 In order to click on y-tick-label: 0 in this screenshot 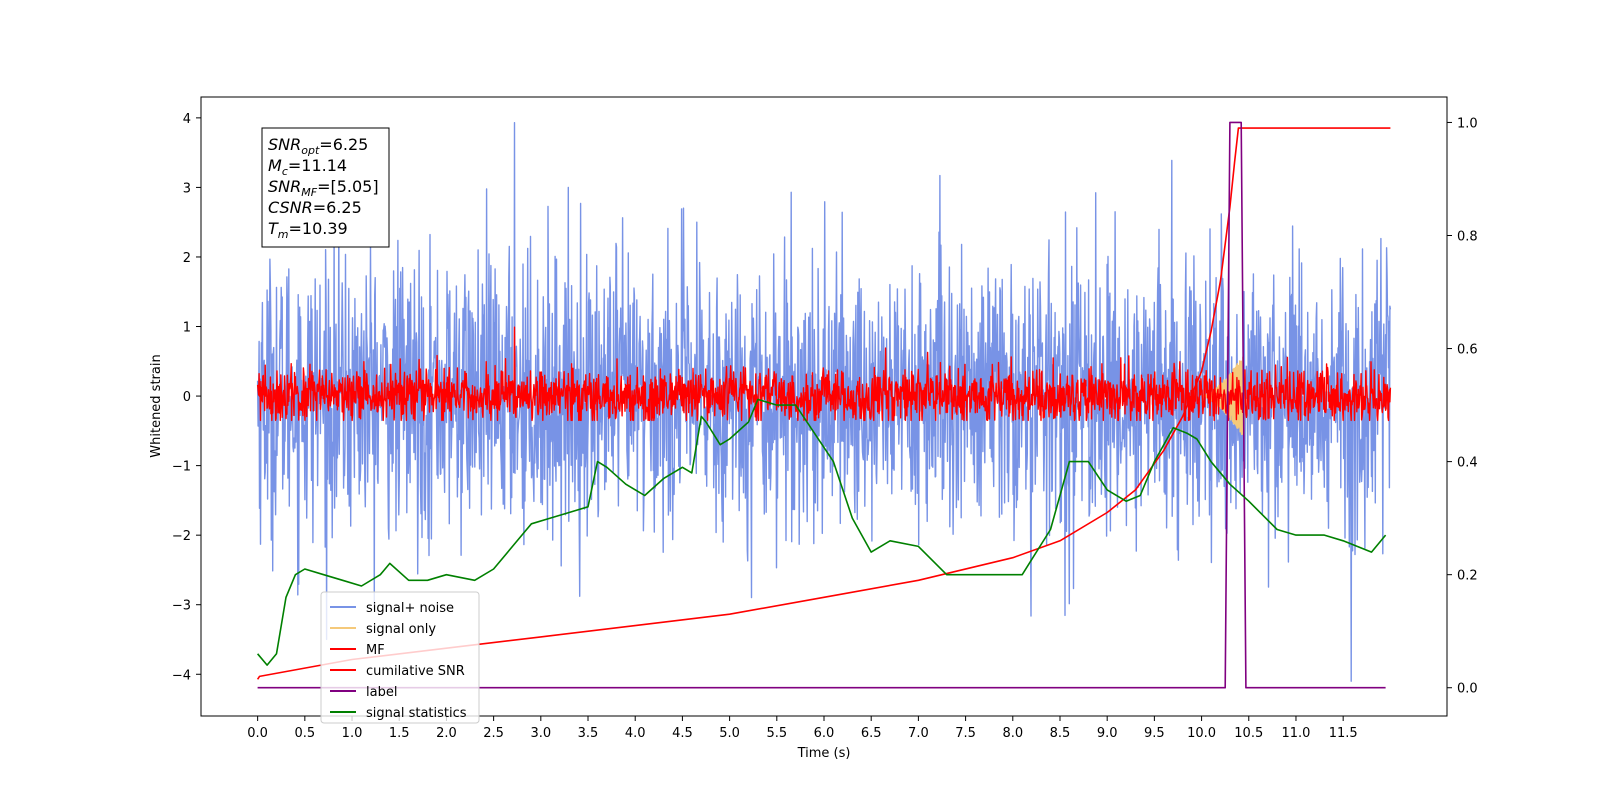, I will do `click(187, 397)`.